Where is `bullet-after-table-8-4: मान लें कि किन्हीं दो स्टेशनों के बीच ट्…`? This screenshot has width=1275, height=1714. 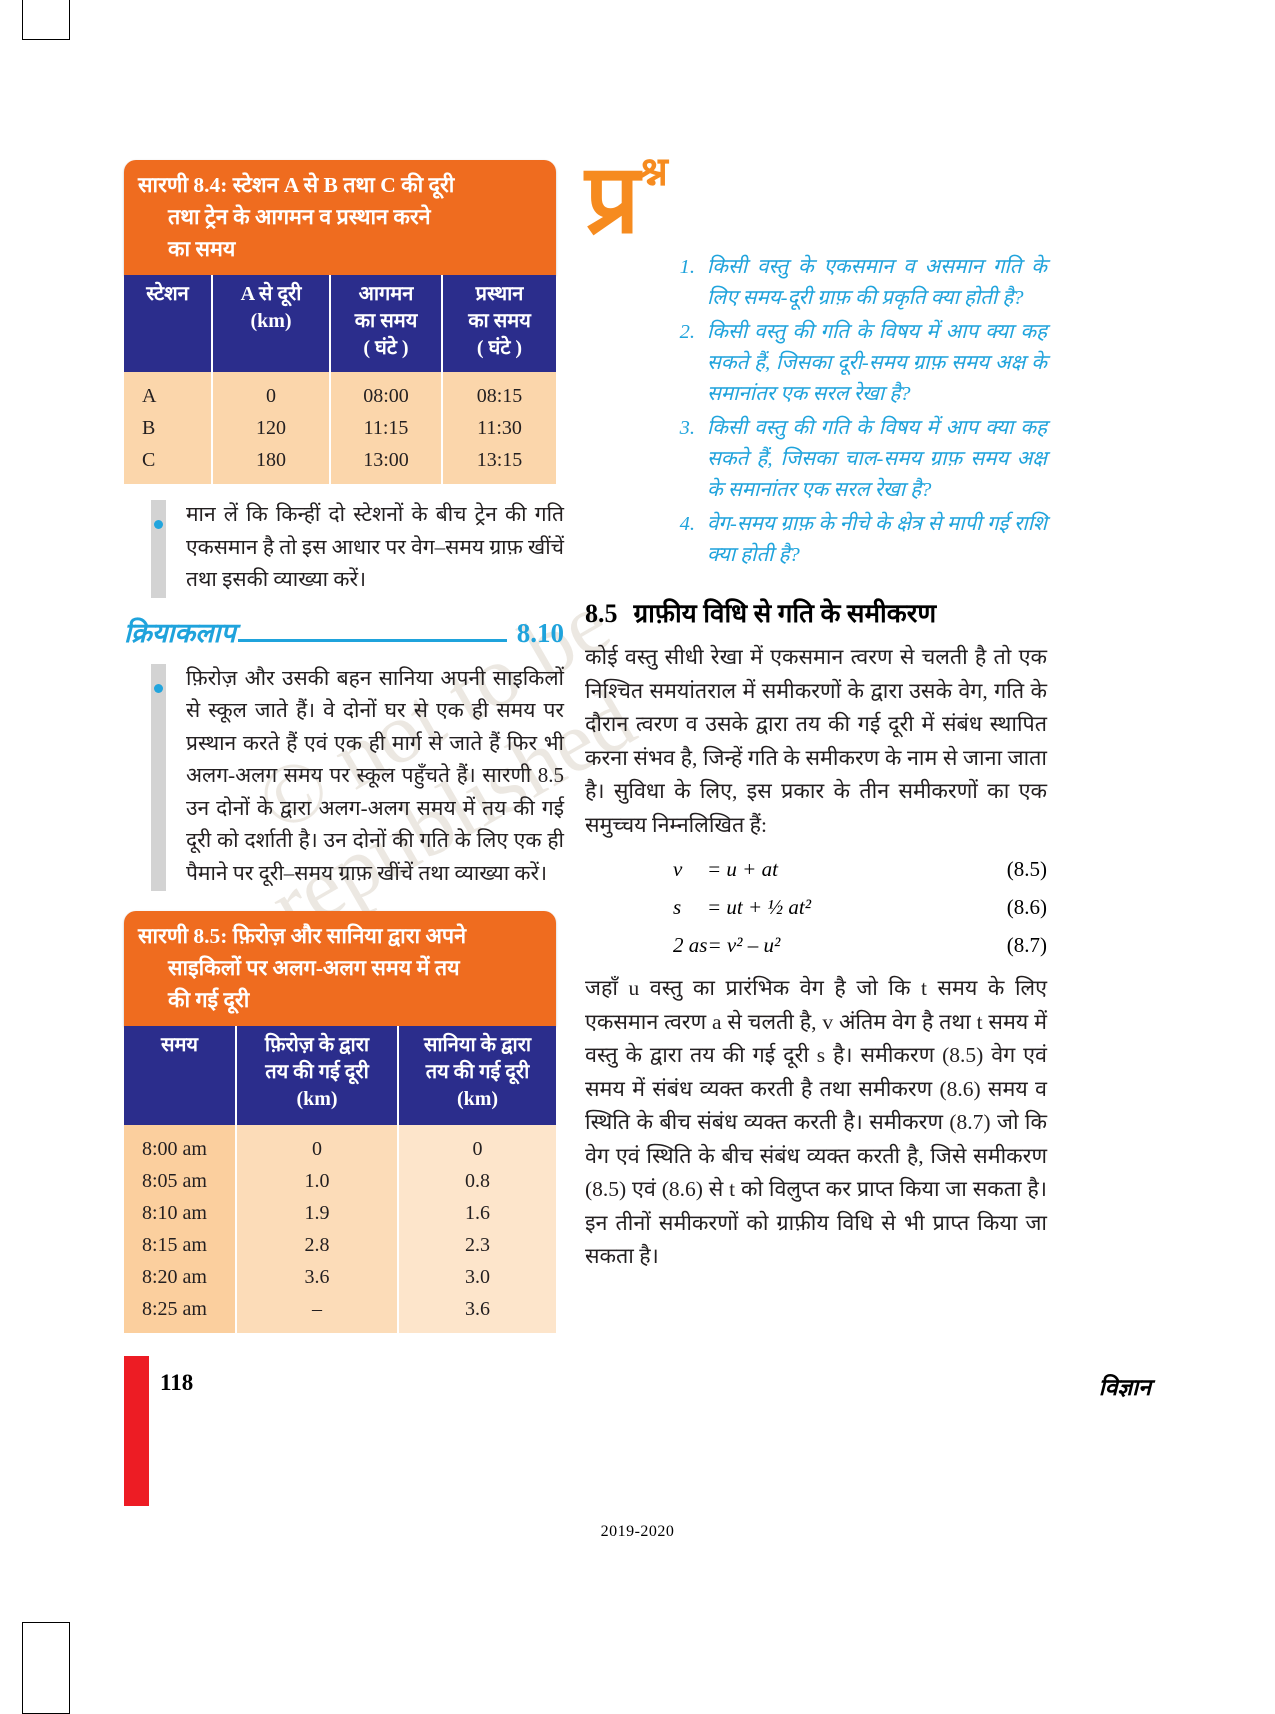
bullet-after-table-8-4: मान लें कि किन्हीं दो स्टेशनों के बीच ट्… is located at coordinates (344, 548).